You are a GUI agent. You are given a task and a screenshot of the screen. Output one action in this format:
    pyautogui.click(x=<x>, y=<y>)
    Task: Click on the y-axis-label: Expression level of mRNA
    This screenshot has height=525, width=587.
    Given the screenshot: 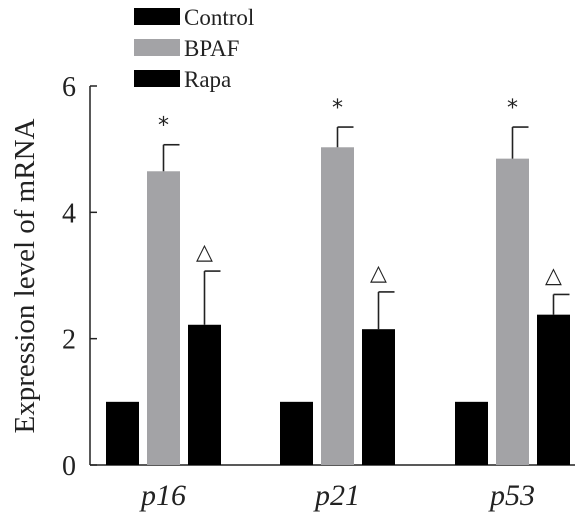 What is the action you would take?
    pyautogui.click(x=25, y=275)
    